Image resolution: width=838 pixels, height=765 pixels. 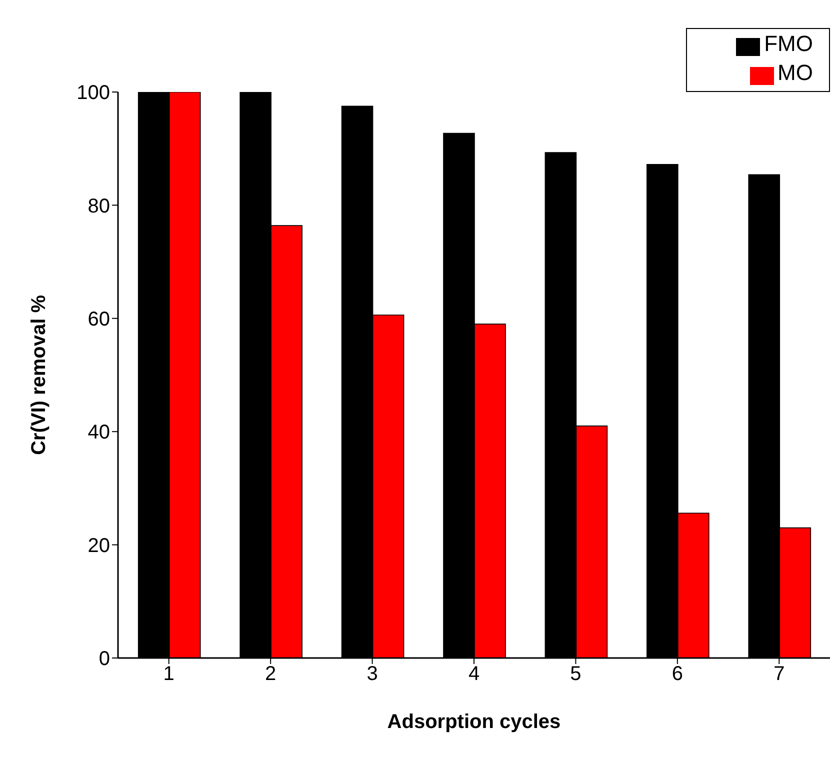 I want to click on y-tick-label: 0, so click(x=104, y=659).